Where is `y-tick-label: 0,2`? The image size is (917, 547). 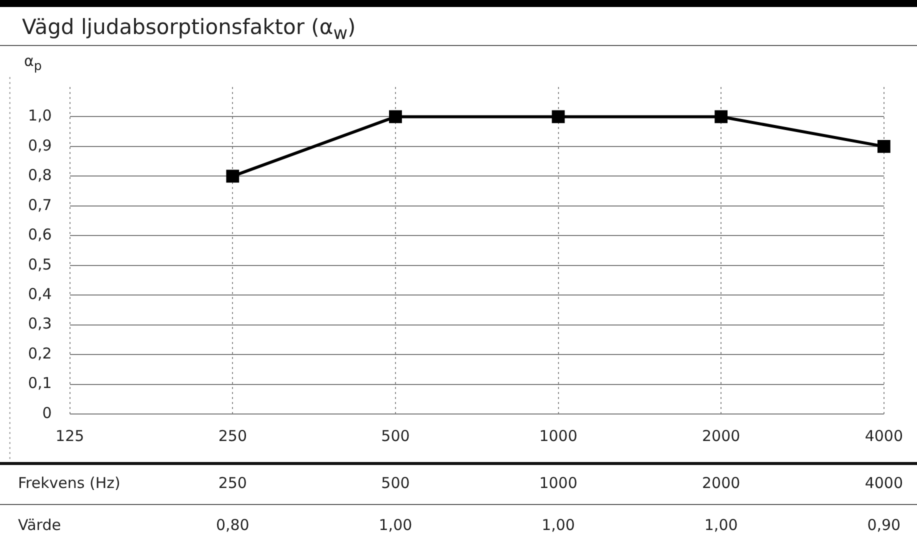
y-tick-label: 0,2 is located at coordinates (40, 353).